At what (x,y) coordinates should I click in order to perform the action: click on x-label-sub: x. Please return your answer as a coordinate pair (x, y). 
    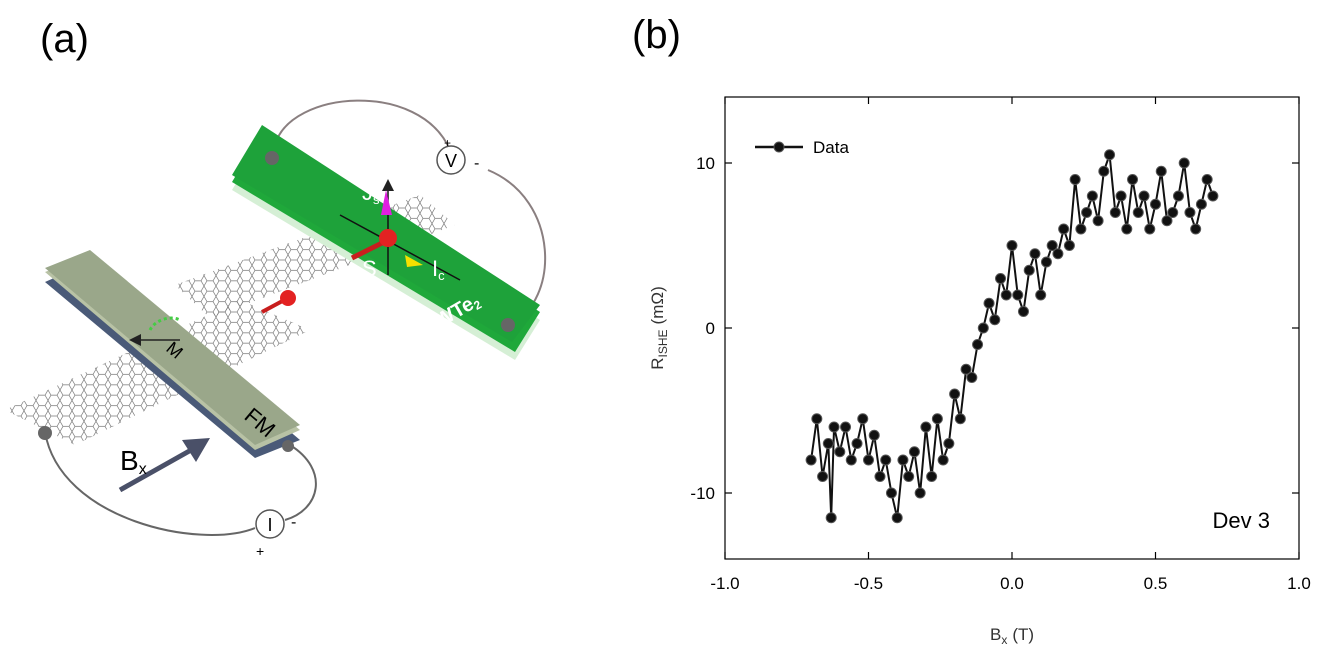
    Looking at the image, I should click on (1004, 640).